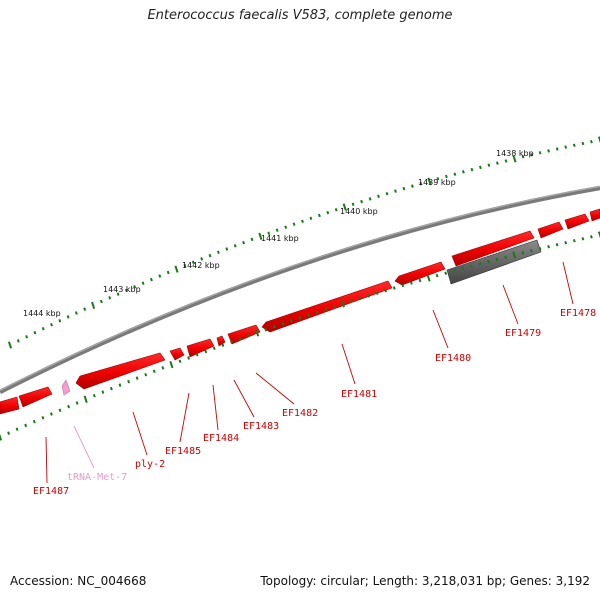 The height and width of the screenshot is (600, 600). What do you see at coordinates (66, 387) in the screenshot?
I see `trna-arrow` at bounding box center [66, 387].